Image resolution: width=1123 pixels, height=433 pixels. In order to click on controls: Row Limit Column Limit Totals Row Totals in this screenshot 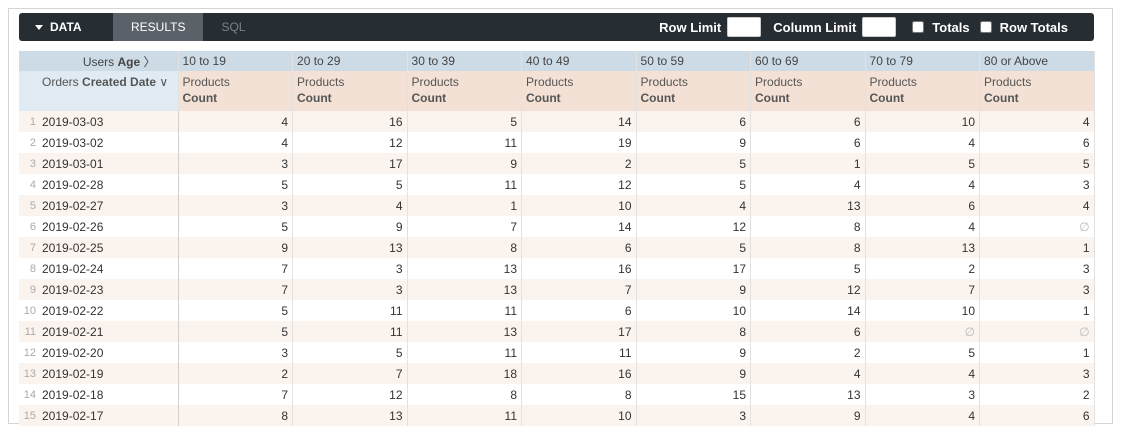, I will do `click(876, 27)`.